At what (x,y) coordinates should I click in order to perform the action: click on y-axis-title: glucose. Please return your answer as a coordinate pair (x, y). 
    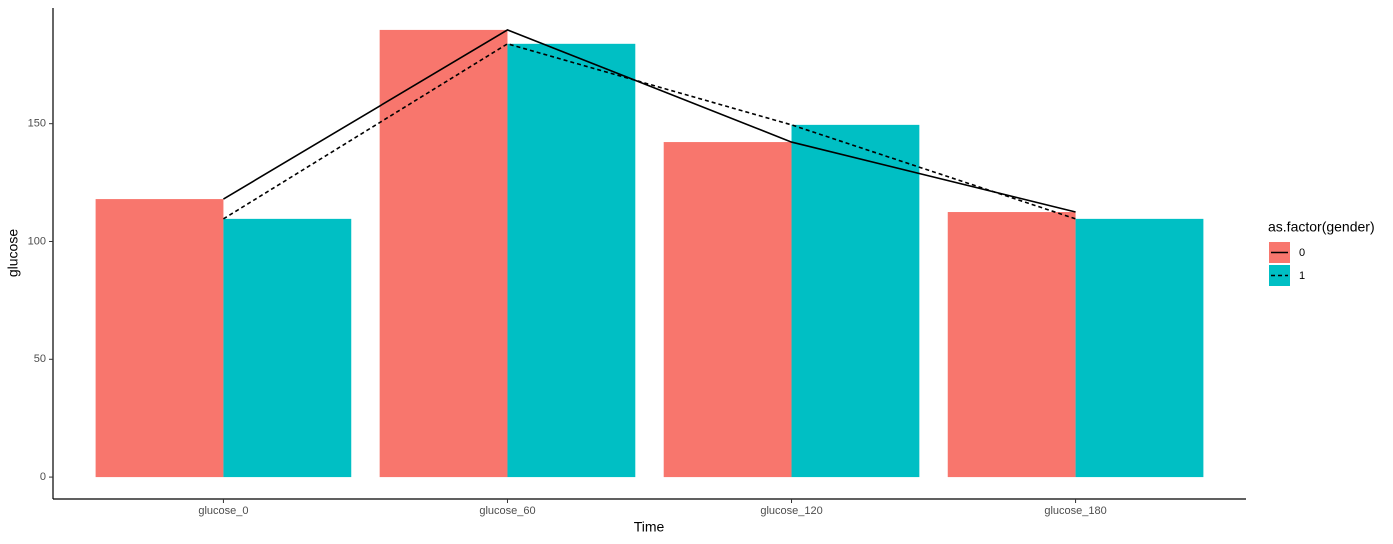
    Looking at the image, I should click on (13, 253).